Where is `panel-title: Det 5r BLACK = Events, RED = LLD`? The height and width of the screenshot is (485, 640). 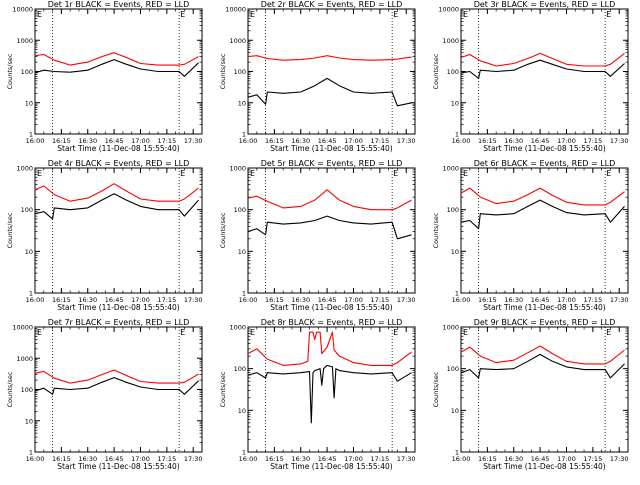 panel-title: Det 5r BLACK = Events, RED = LLD is located at coordinates (332, 163).